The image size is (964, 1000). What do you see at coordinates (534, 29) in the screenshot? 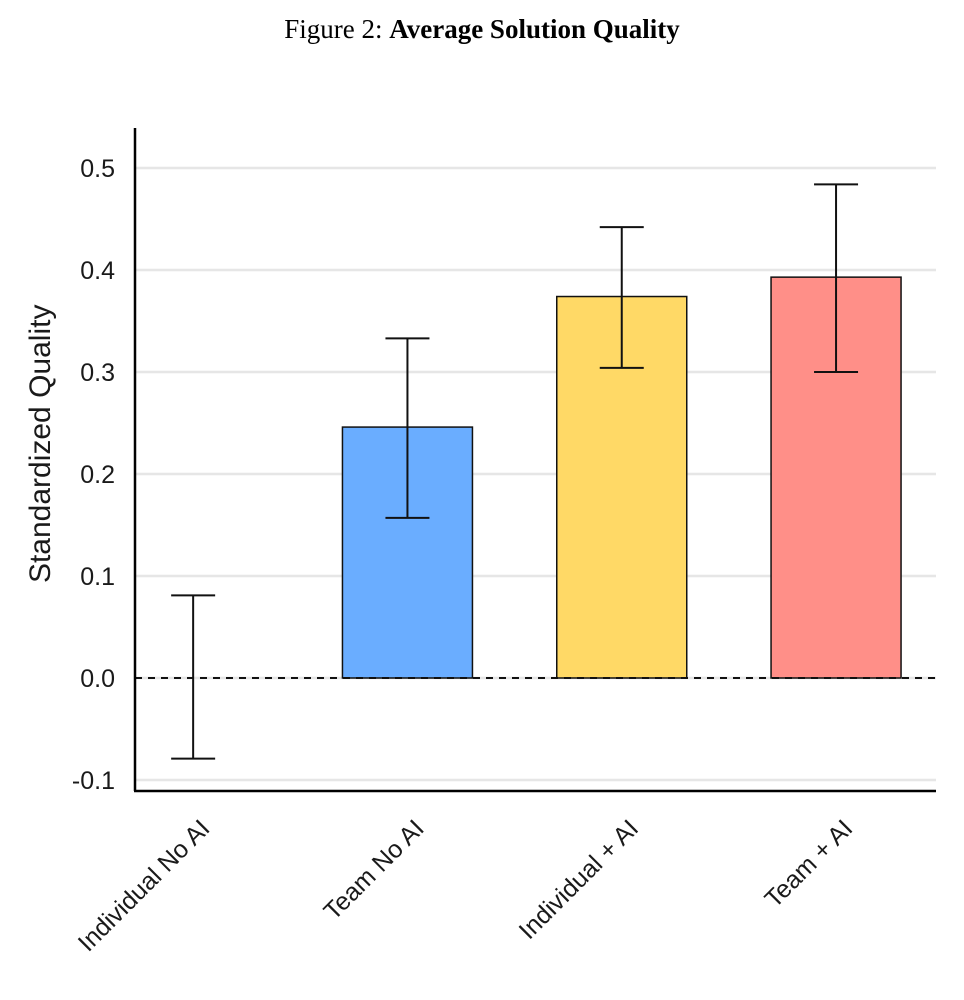
I see `figure-title-text: Average Solution Quality` at bounding box center [534, 29].